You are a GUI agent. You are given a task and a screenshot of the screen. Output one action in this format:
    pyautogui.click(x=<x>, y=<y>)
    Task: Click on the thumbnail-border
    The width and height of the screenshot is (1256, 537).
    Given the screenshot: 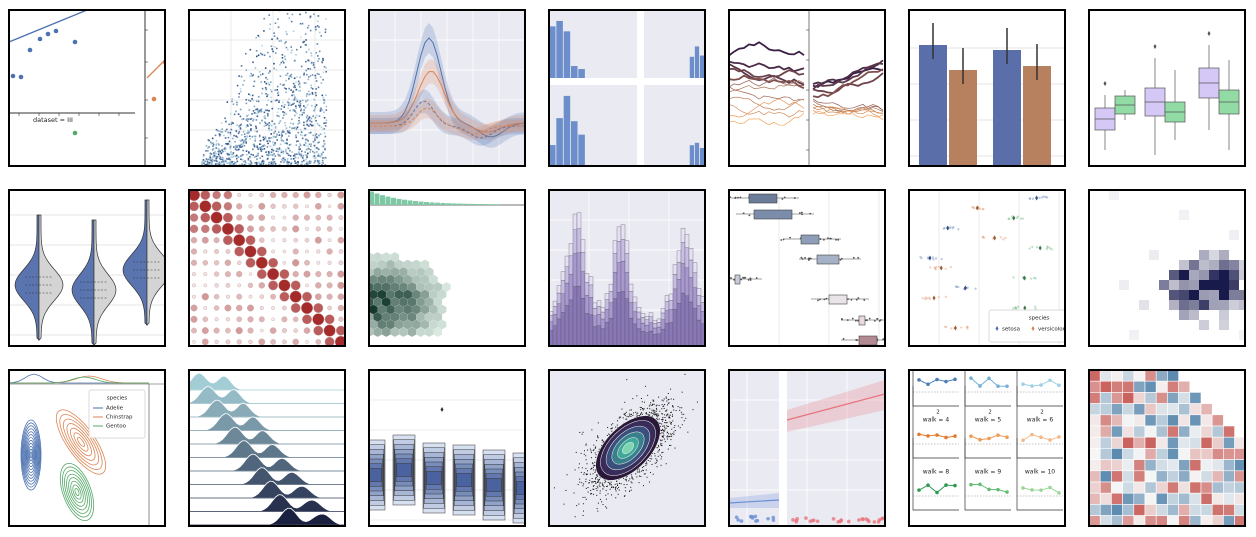 What is the action you would take?
    pyautogui.click(x=627, y=268)
    